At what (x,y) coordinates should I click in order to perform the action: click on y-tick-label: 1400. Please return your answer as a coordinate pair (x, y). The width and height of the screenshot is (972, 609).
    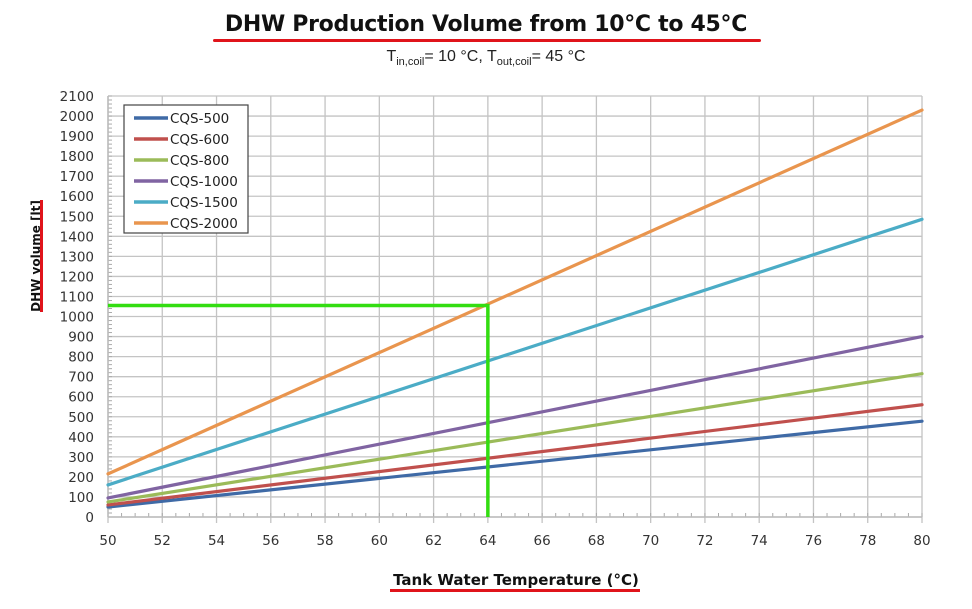
    Looking at the image, I should click on (77, 237).